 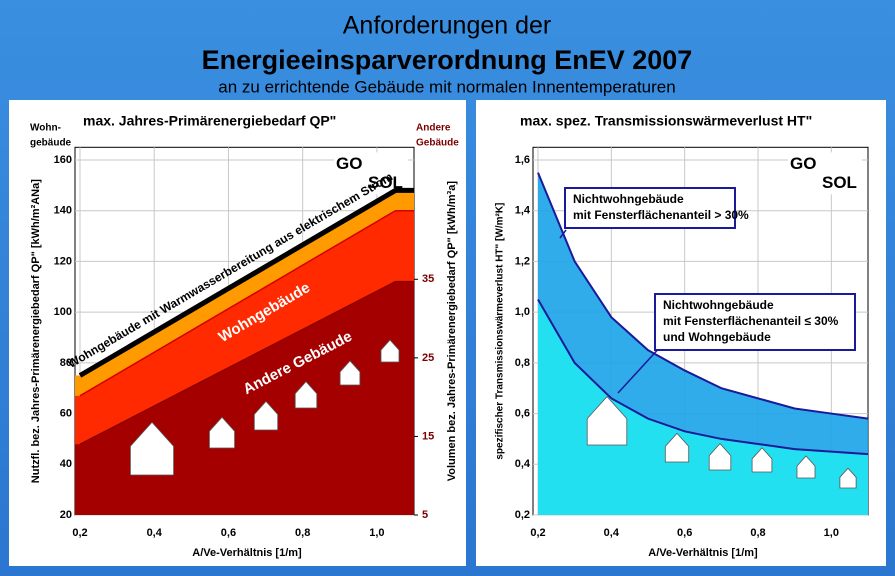 What do you see at coordinates (209, 121) in the screenshot?
I see `chart-title: max. Jahres-Primärenergiebedarf QP"` at bounding box center [209, 121].